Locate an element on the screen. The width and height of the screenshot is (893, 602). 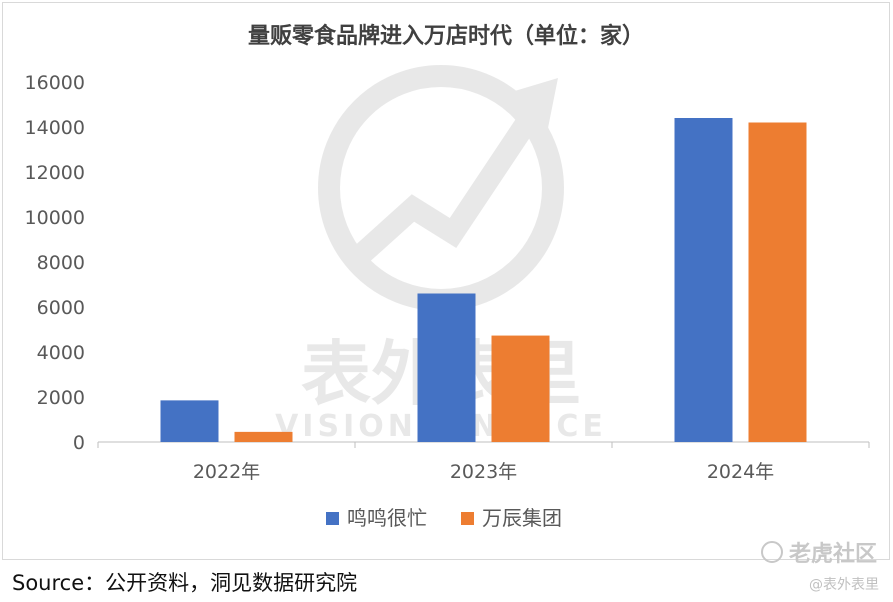
y-axis: 16000 14000 12000 10000 8000 6000 4000 2000 0 is located at coordinates (55, 263).